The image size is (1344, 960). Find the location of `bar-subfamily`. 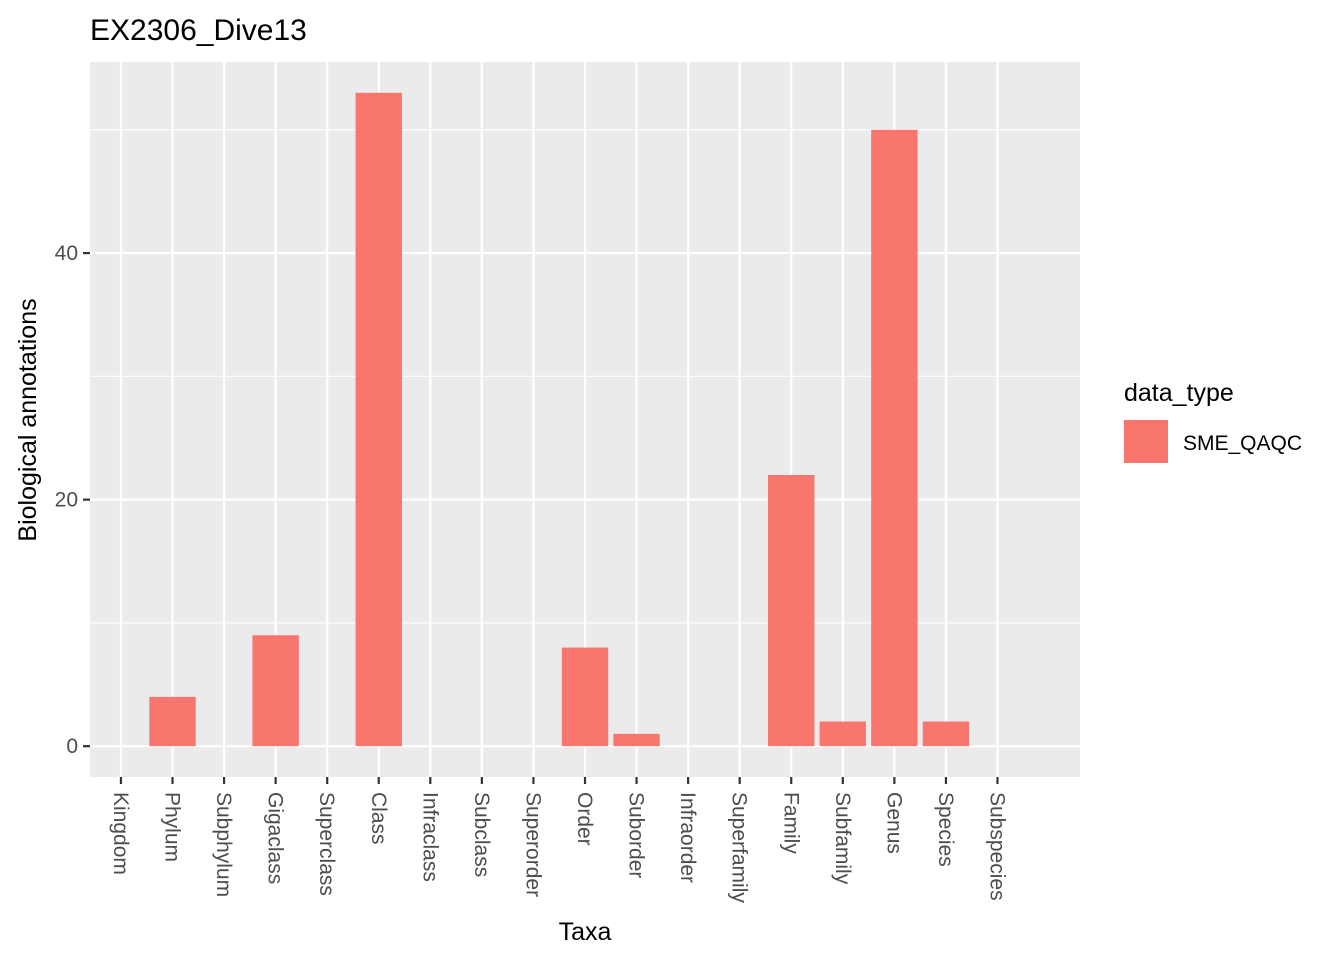

bar-subfamily is located at coordinates (843, 734).